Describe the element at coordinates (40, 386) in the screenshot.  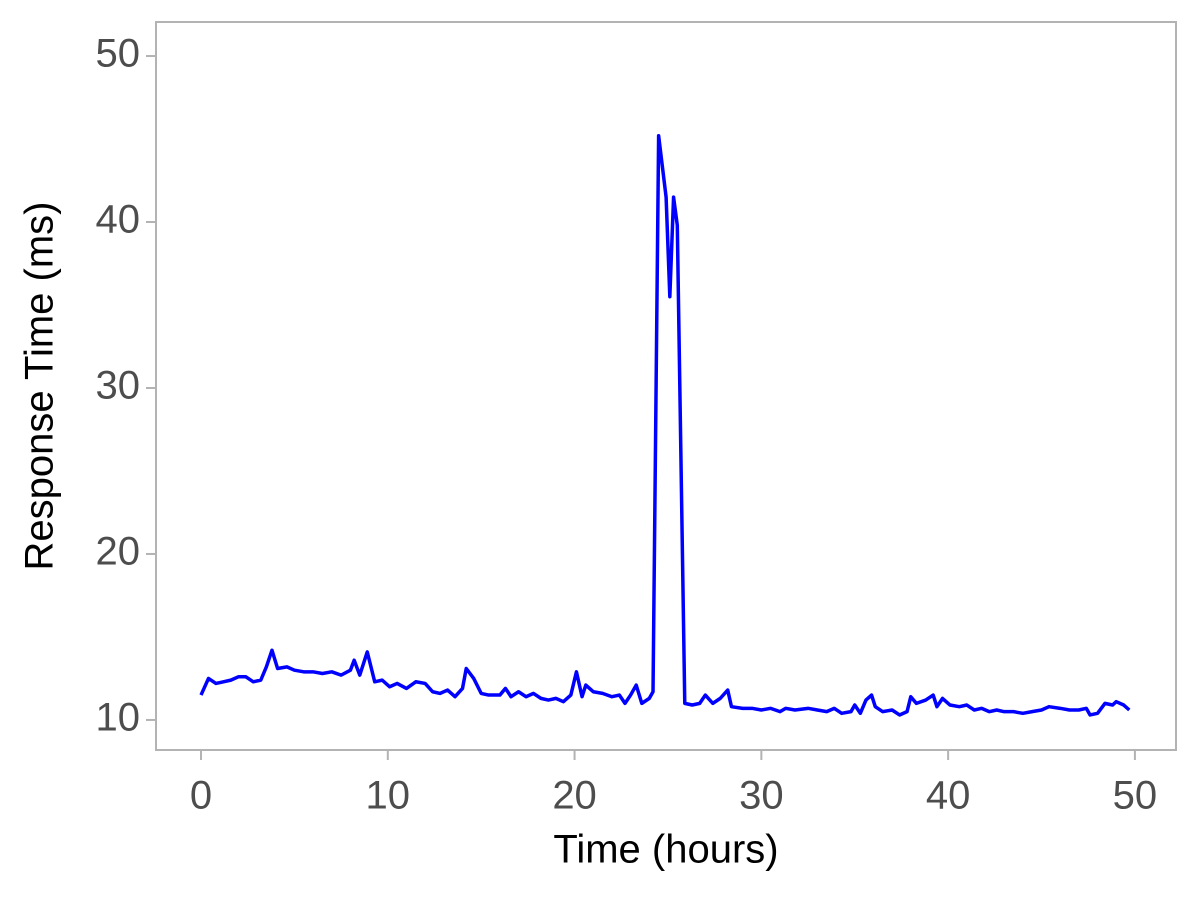
I see `y-axis-title: Response Time (ms)` at that location.